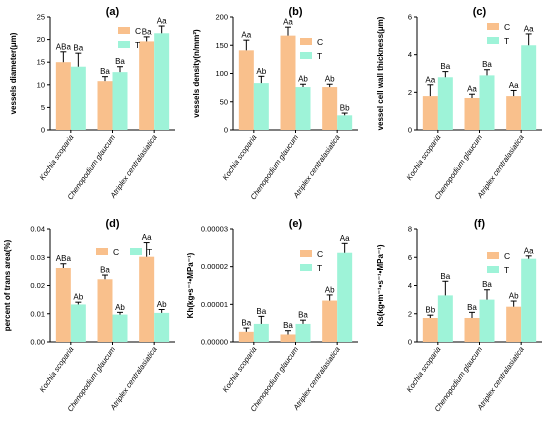  What do you see at coordinates (37, 285) in the screenshot?
I see `y-tick-label: 0.02` at bounding box center [37, 285].